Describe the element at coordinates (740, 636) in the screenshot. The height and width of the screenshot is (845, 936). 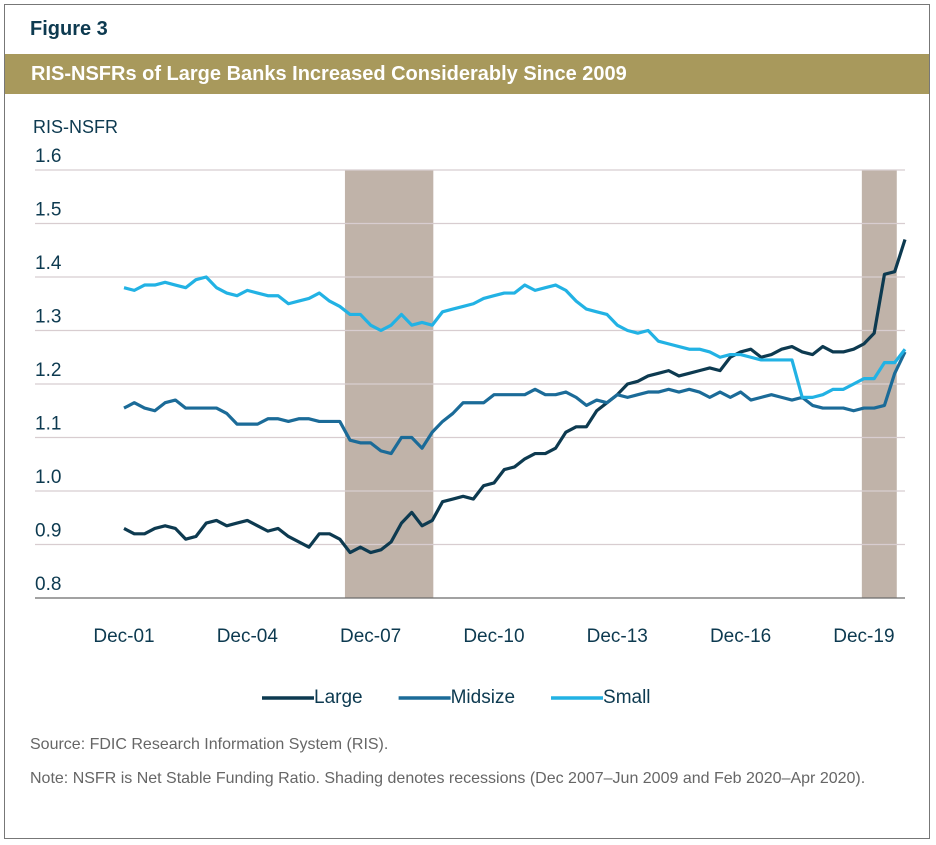
I see `x-tick-label: Dec-16` at that location.